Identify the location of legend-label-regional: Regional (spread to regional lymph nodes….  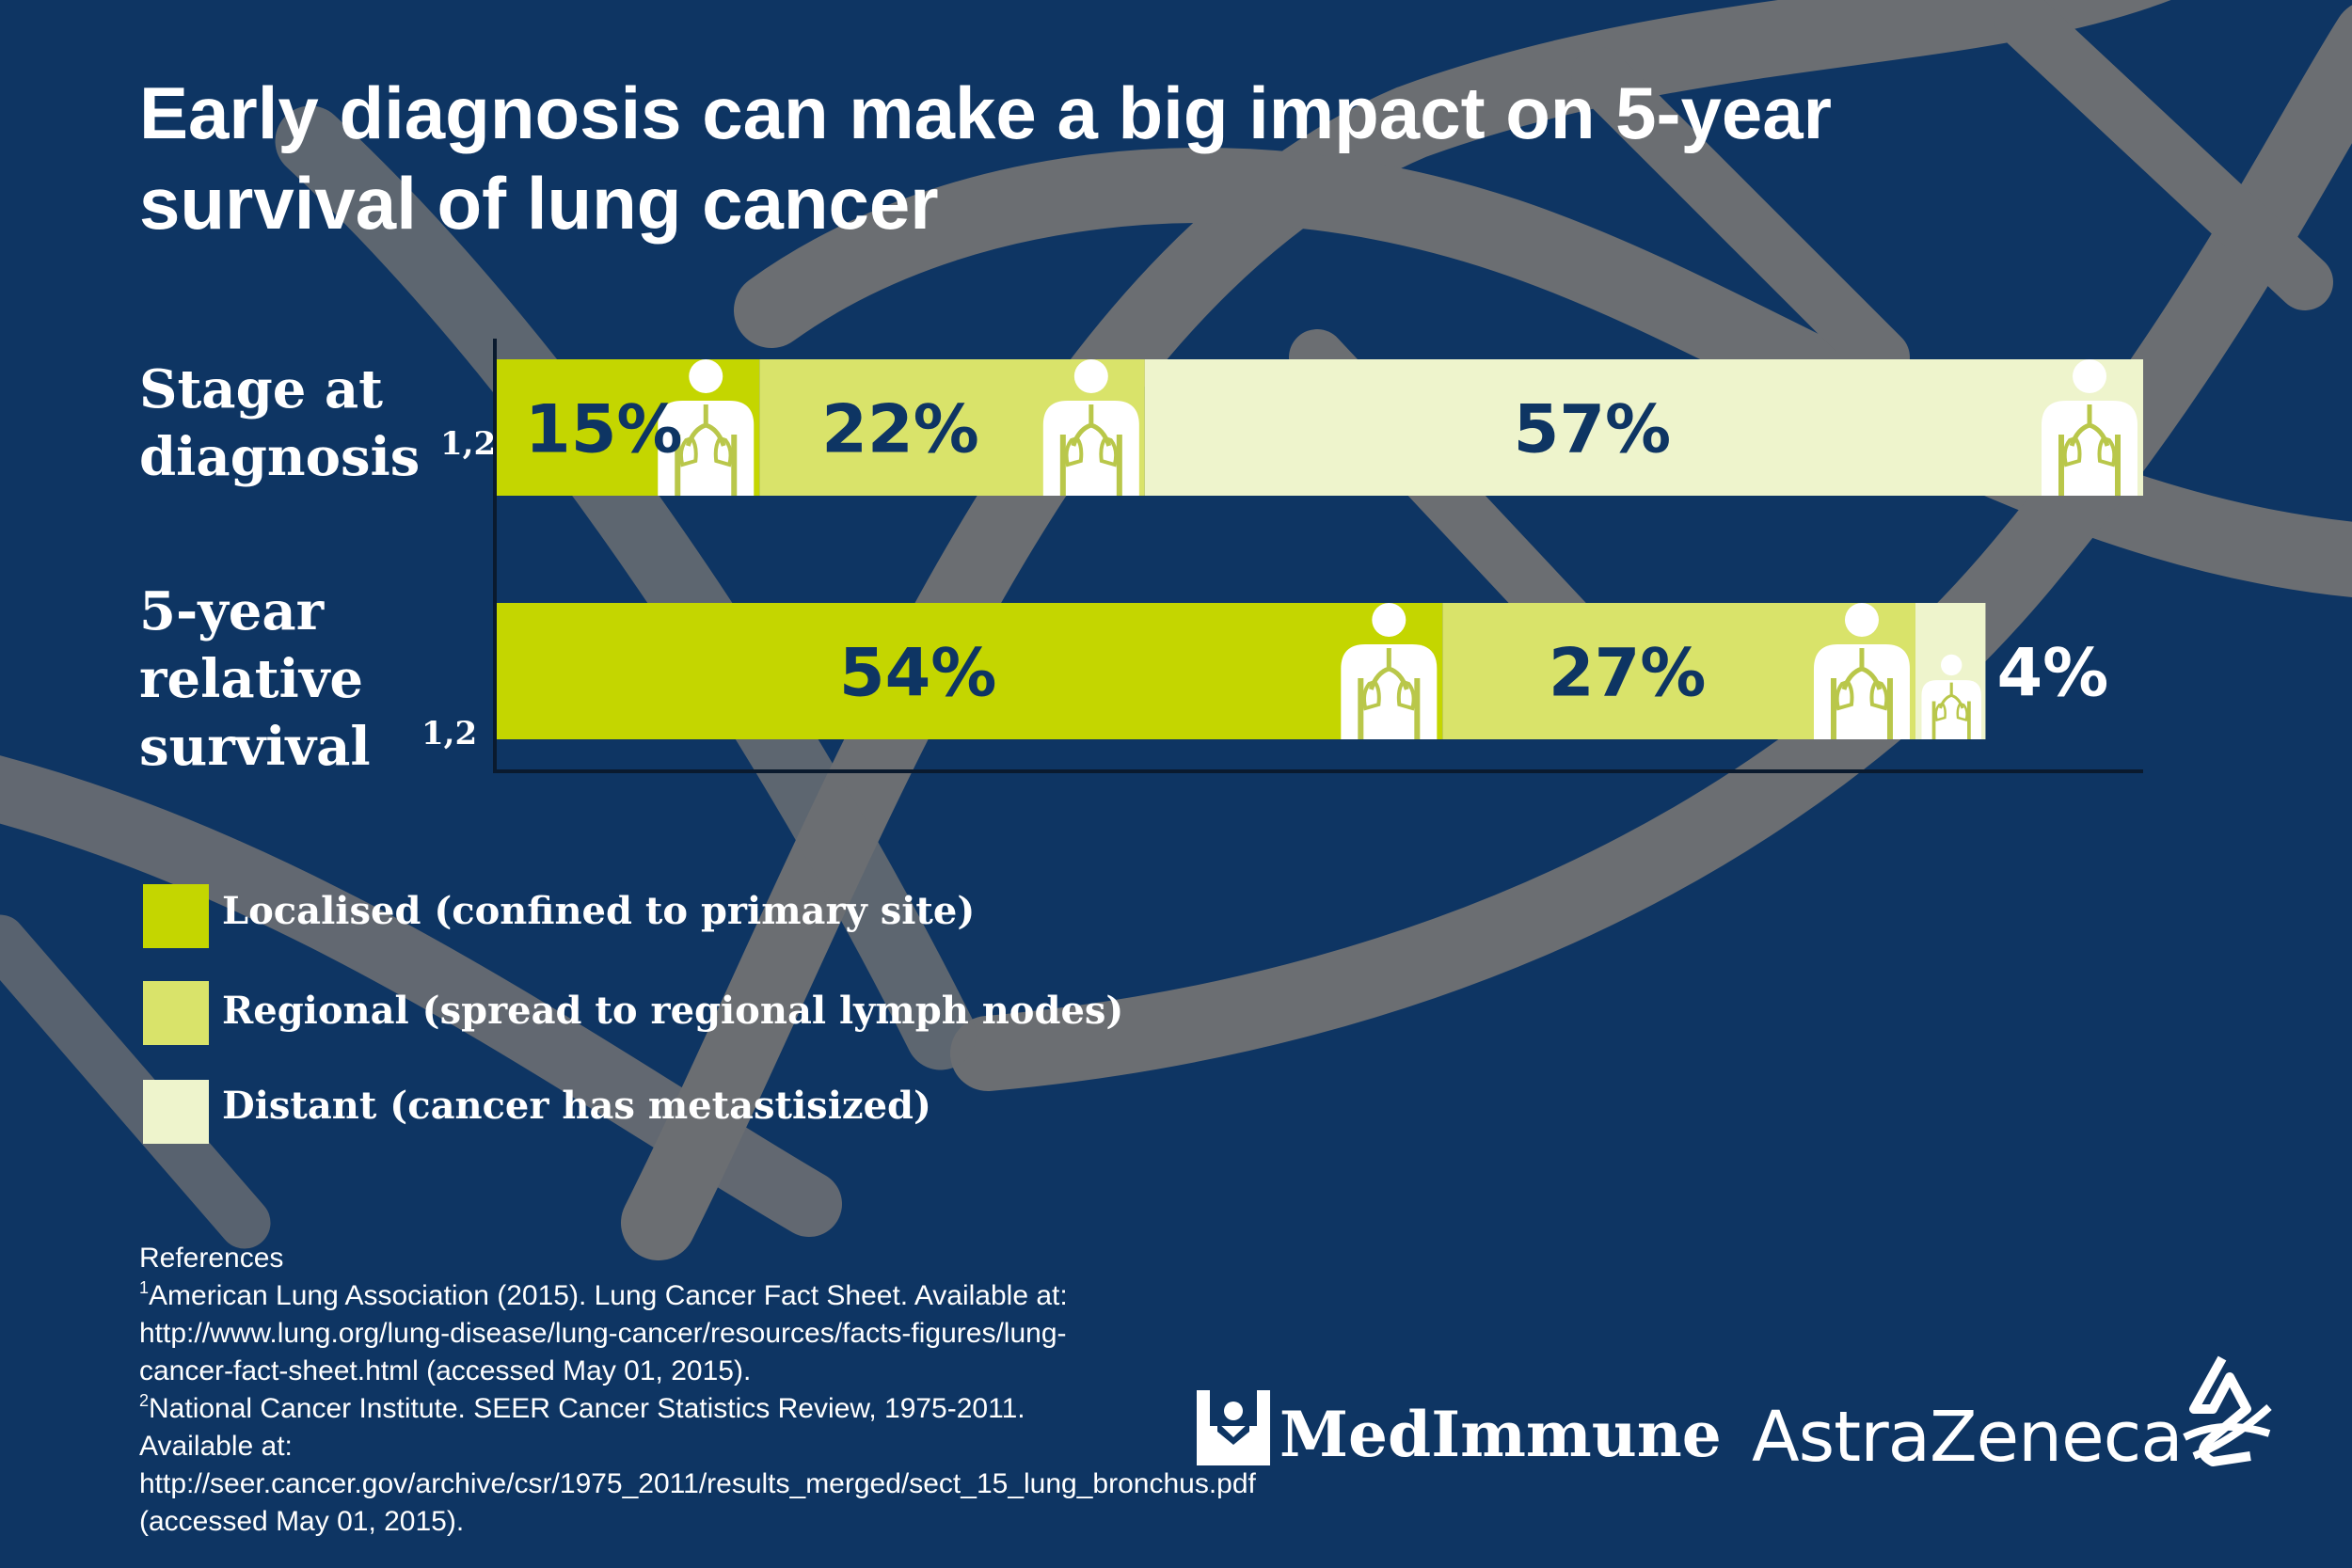
(673, 1011).